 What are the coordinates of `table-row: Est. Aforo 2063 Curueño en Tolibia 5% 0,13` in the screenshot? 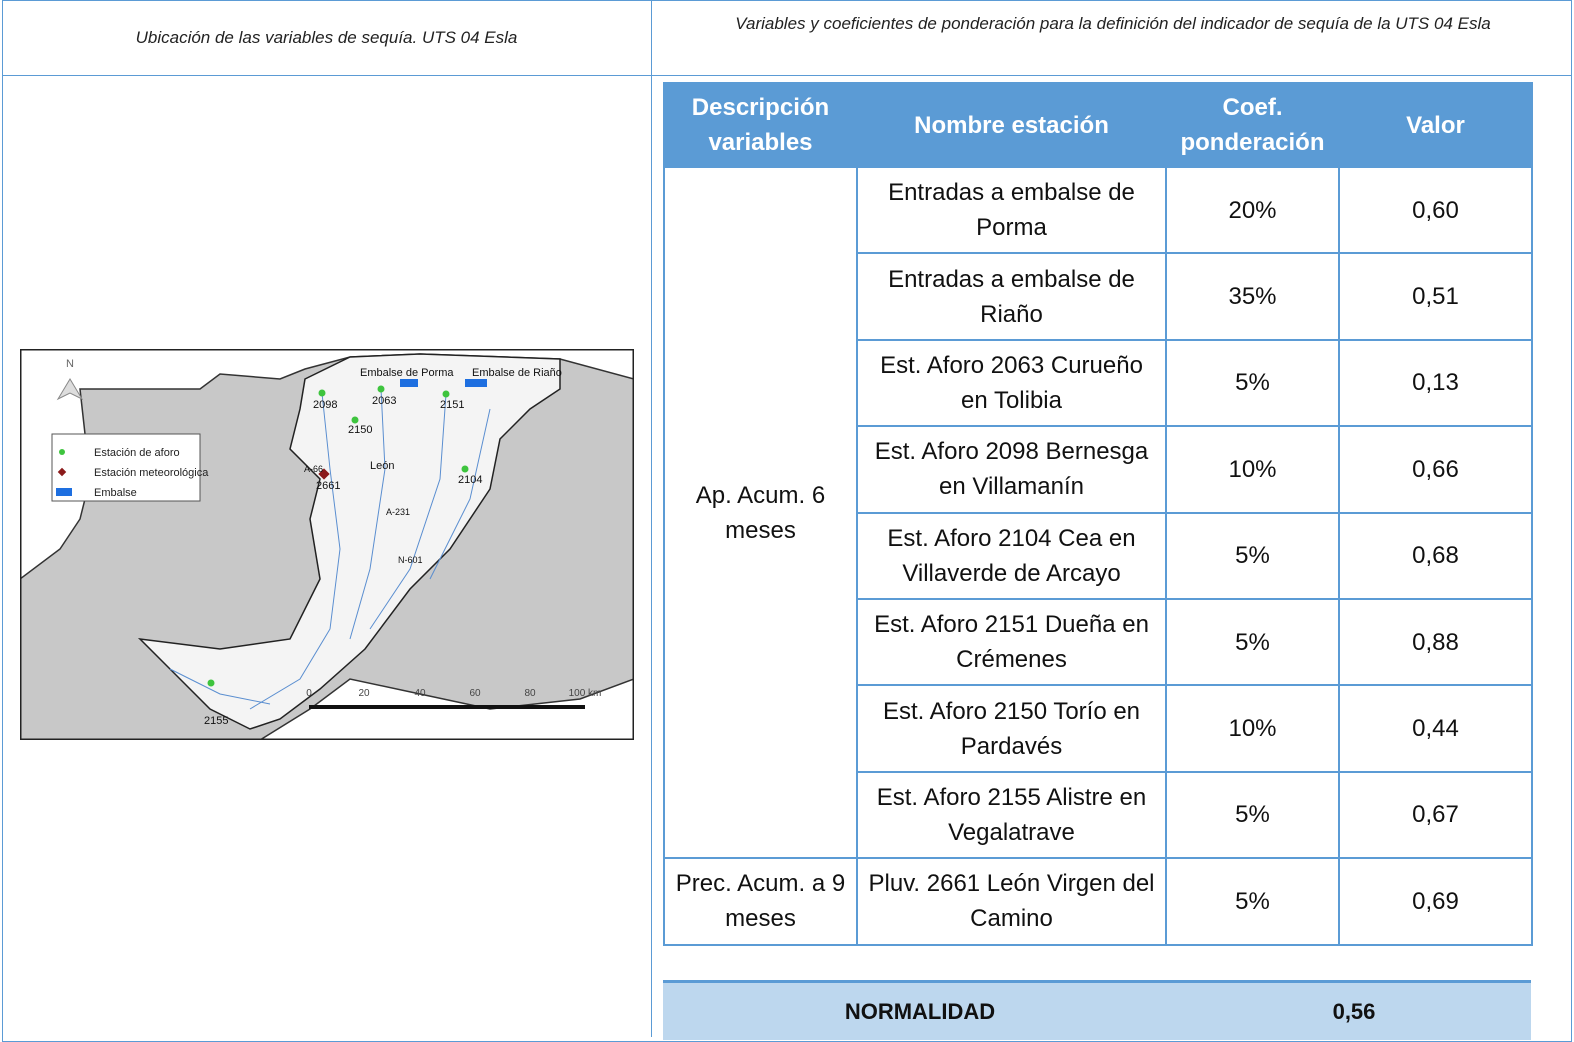 It's located at (1098, 383).